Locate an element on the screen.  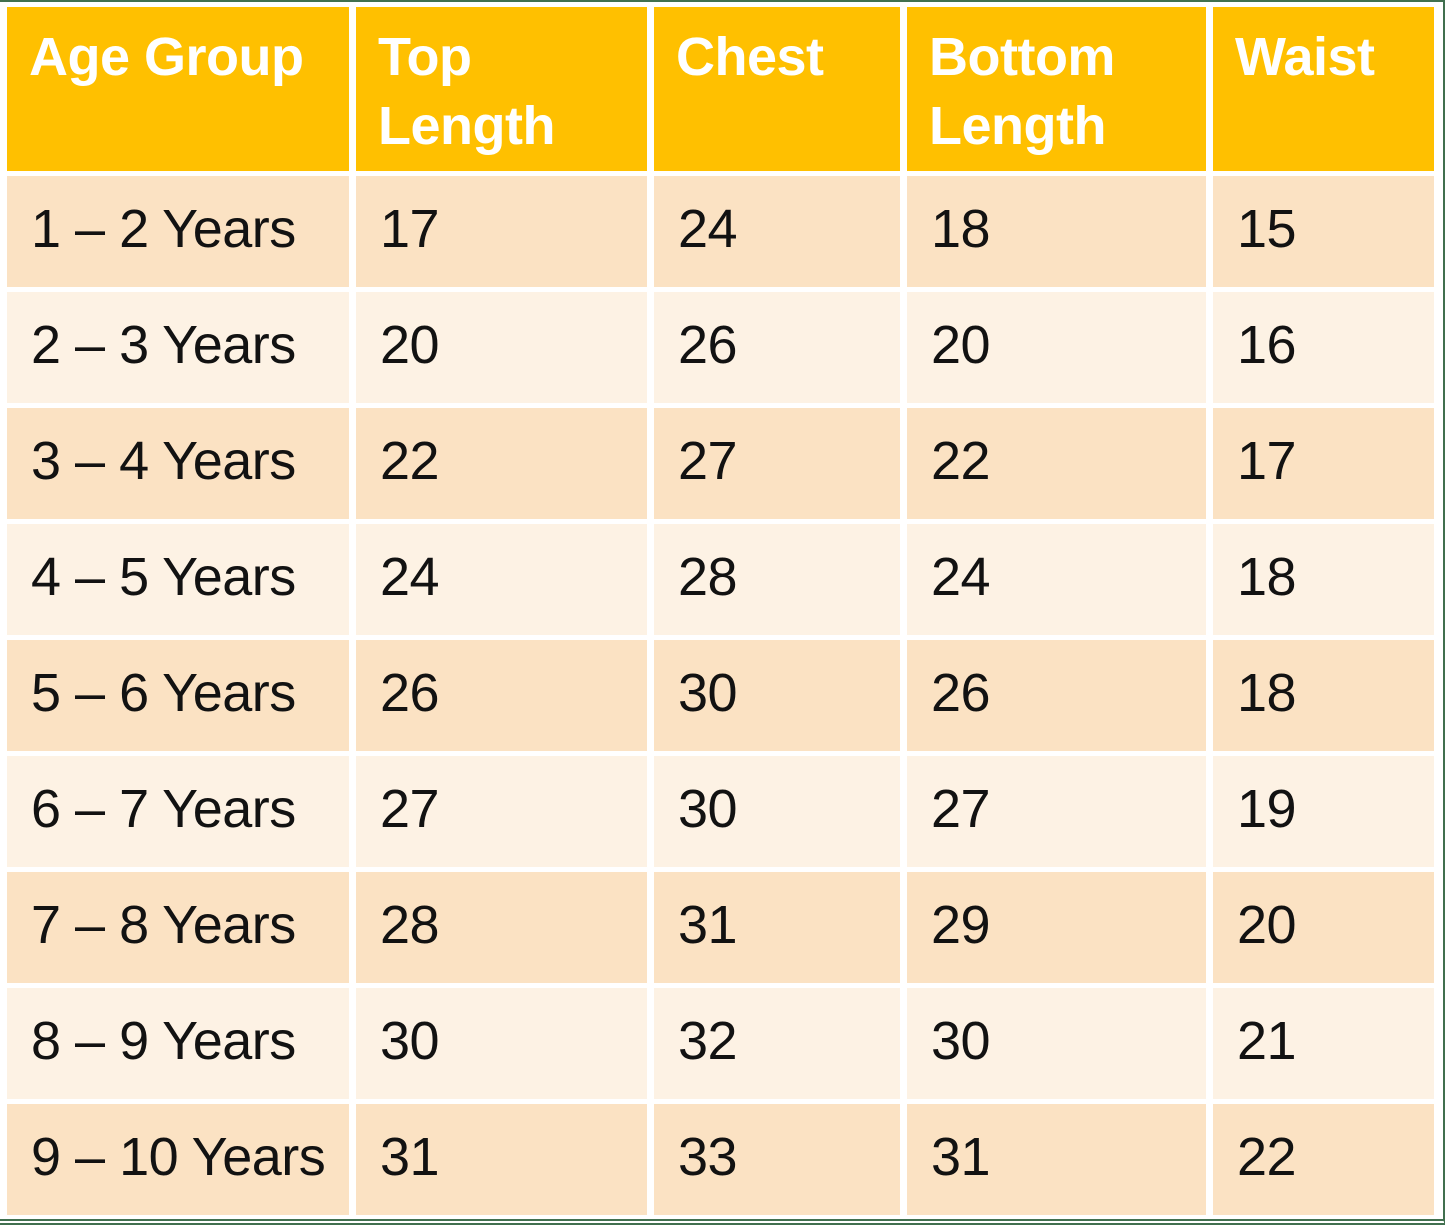
bottom-length-cell: 30 is located at coordinates (1056, 1043).